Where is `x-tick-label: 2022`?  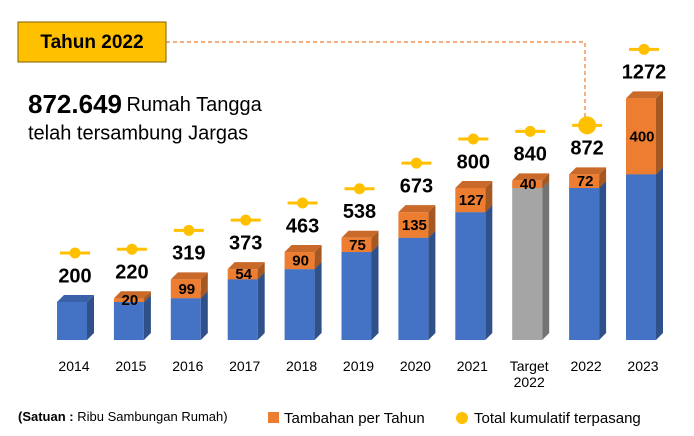
x-tick-label: 2022 is located at coordinates (586, 366).